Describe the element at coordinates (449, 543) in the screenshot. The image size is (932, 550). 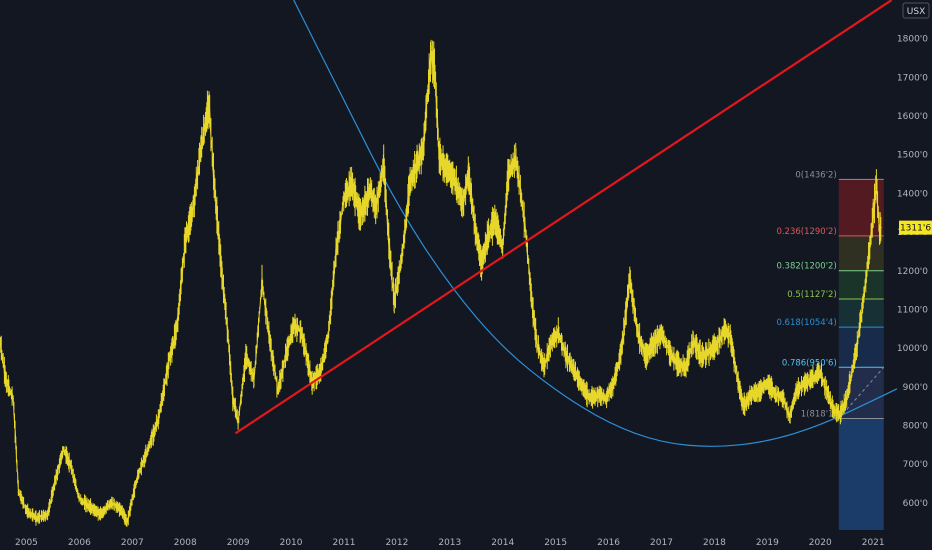
I see `x-tick-label-8: 2013` at that location.